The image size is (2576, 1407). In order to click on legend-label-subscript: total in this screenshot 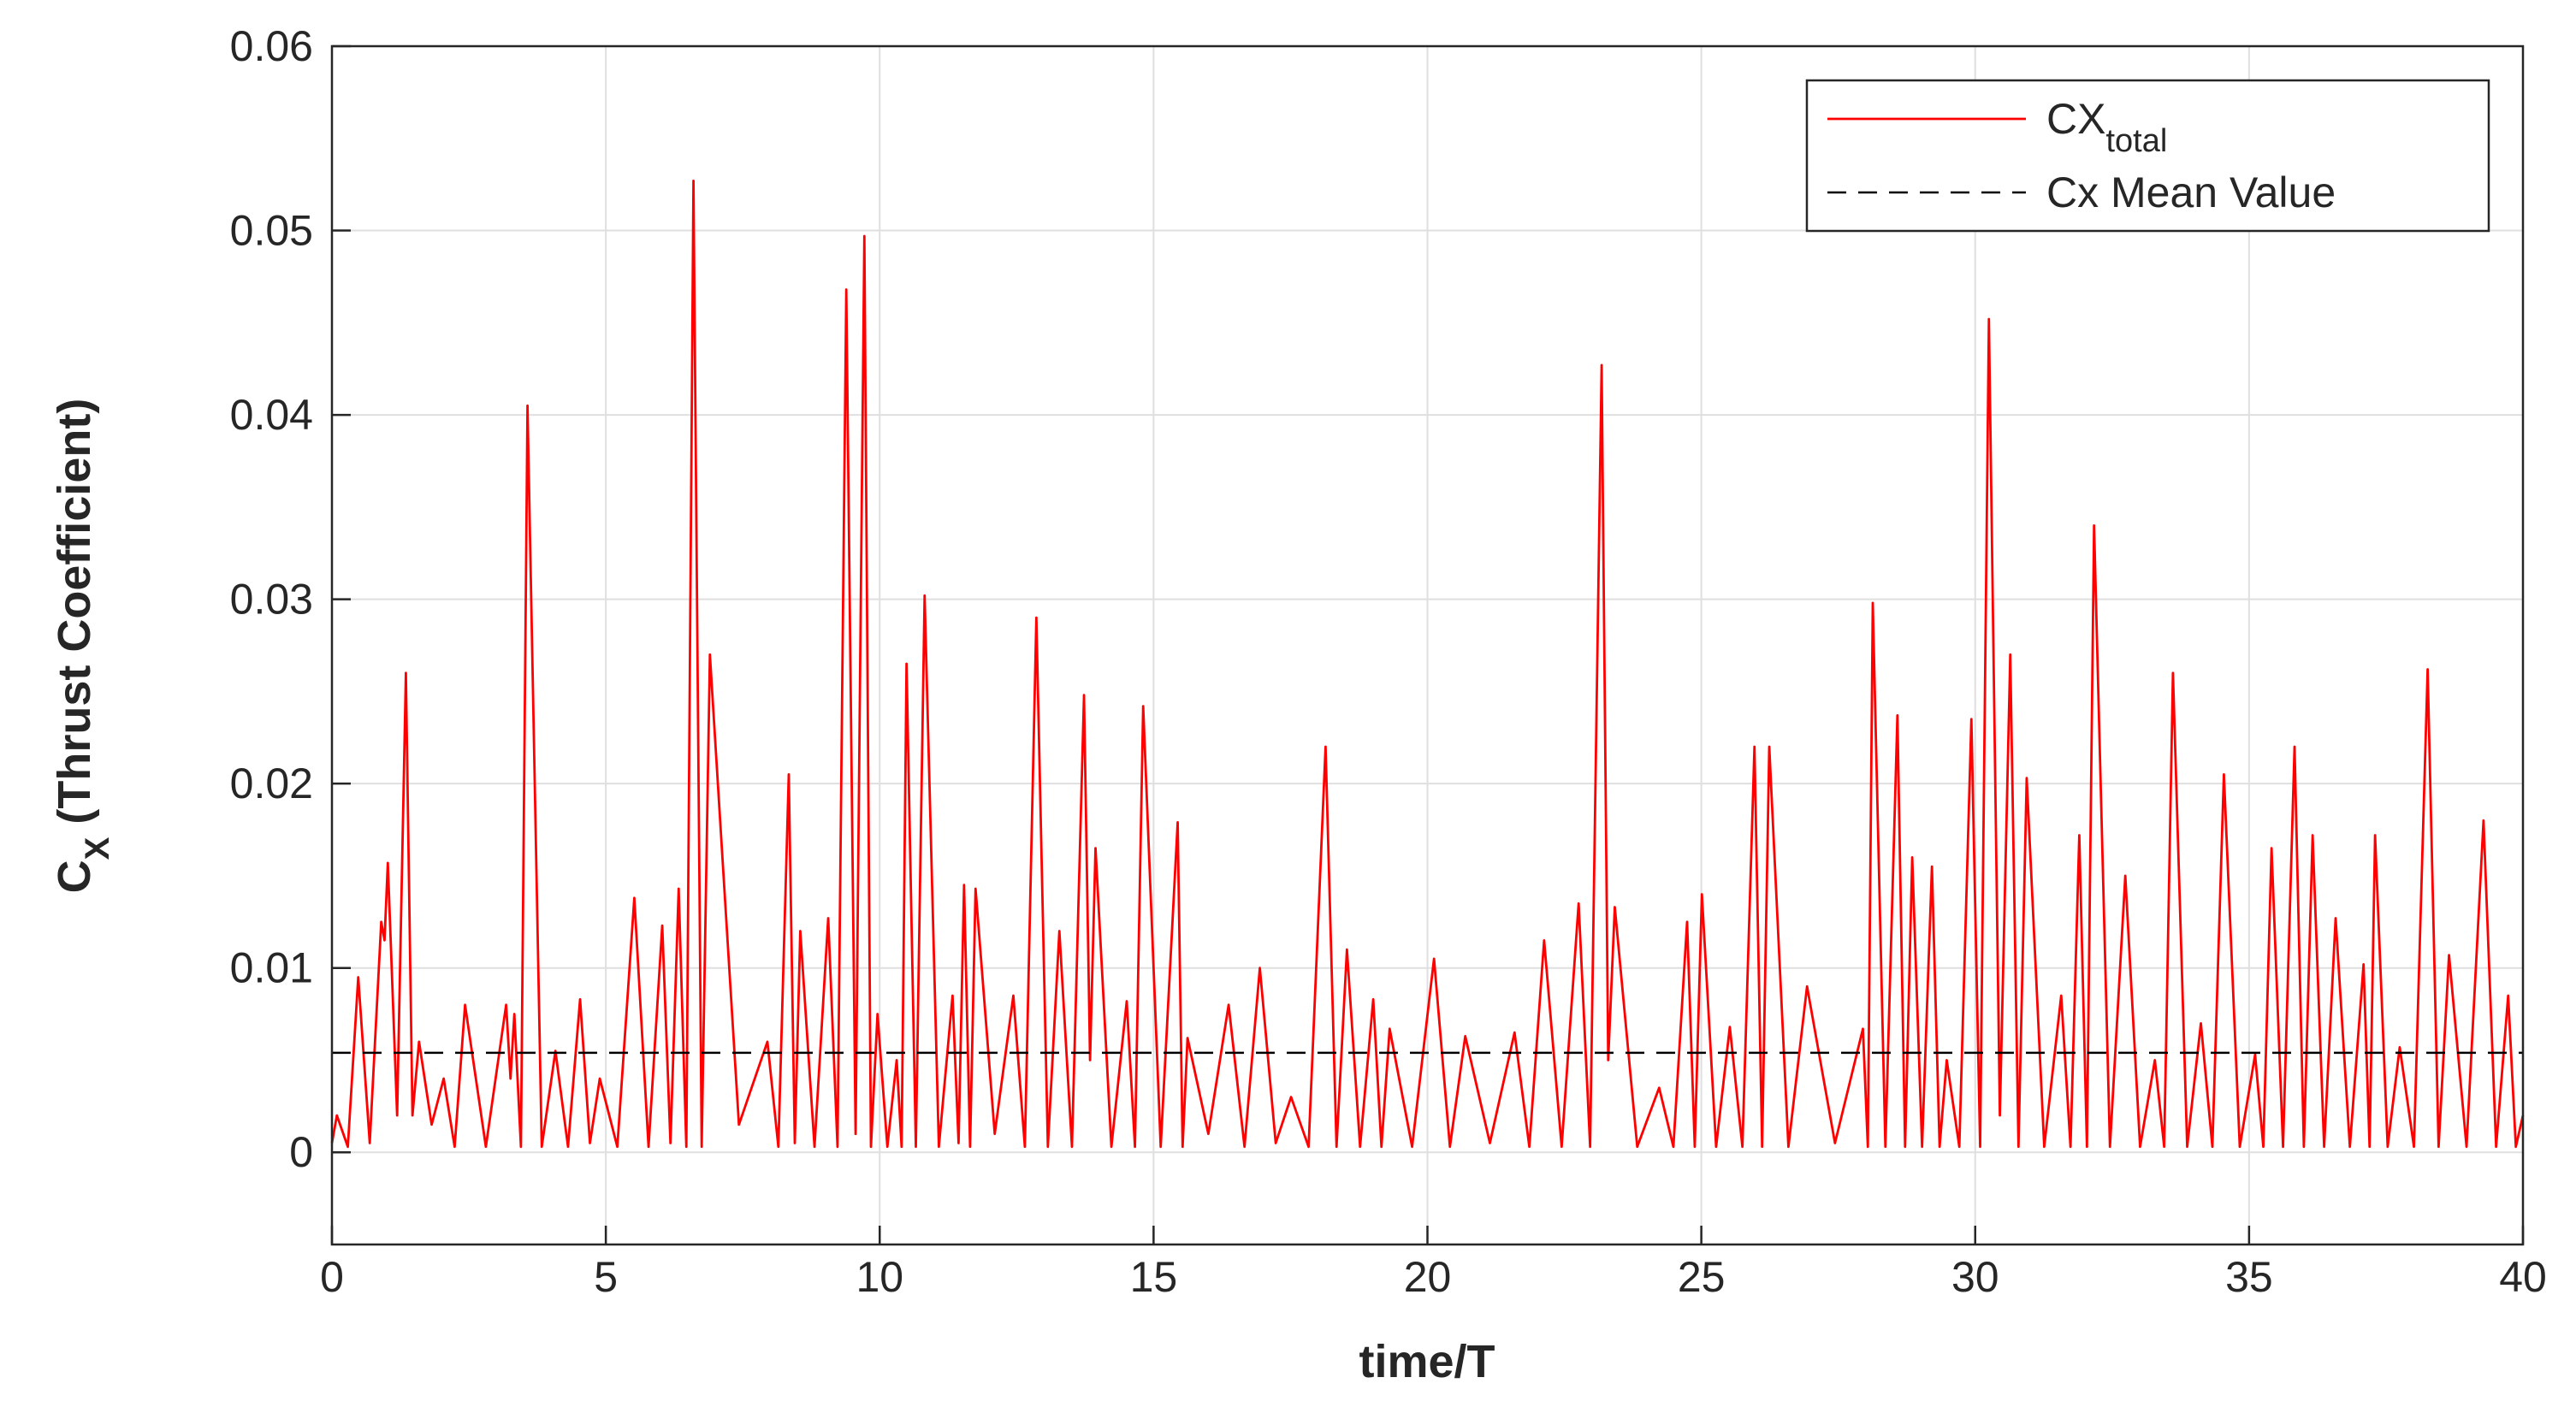, I will do `click(2136, 141)`.